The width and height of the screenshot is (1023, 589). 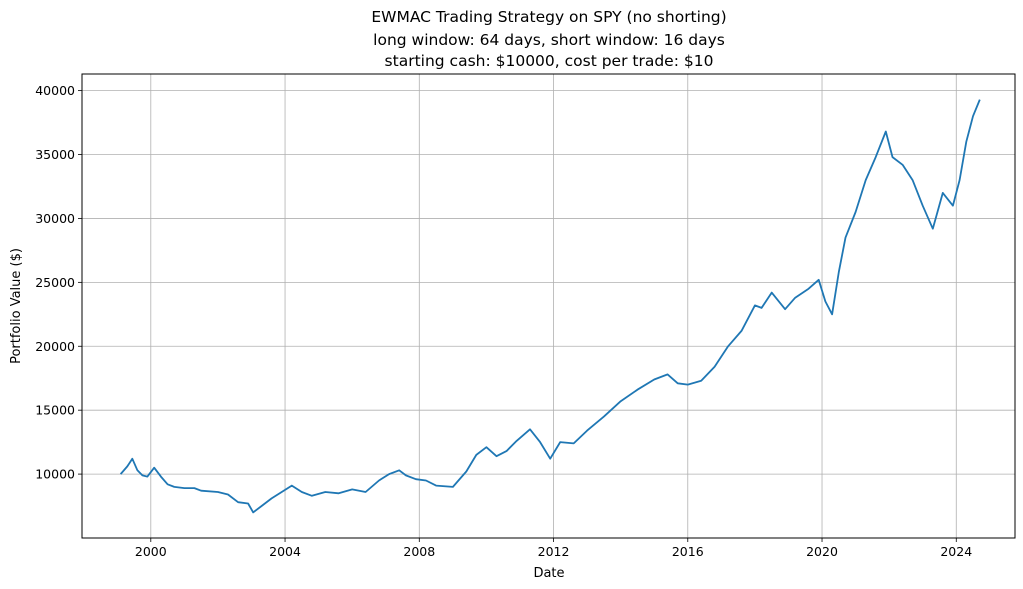 What do you see at coordinates (55, 346) in the screenshot?
I see `y-tick-label: 20000` at bounding box center [55, 346].